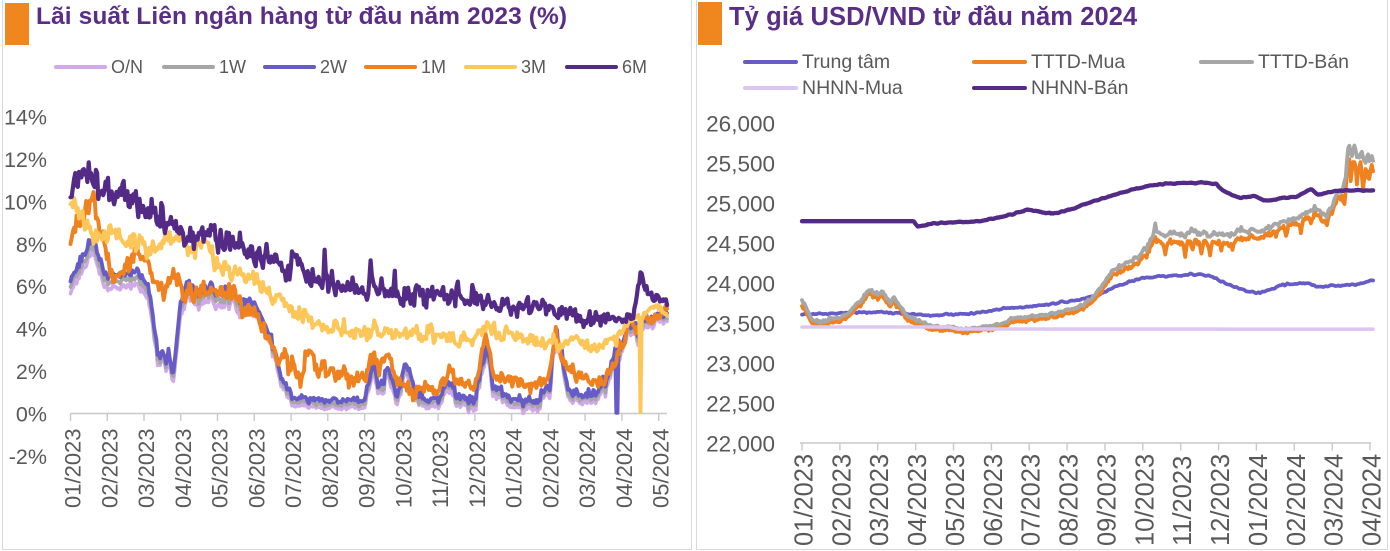 This screenshot has width=1390, height=551. What do you see at coordinates (28, 457) in the screenshot?
I see `svg-text: -2%` at bounding box center [28, 457].